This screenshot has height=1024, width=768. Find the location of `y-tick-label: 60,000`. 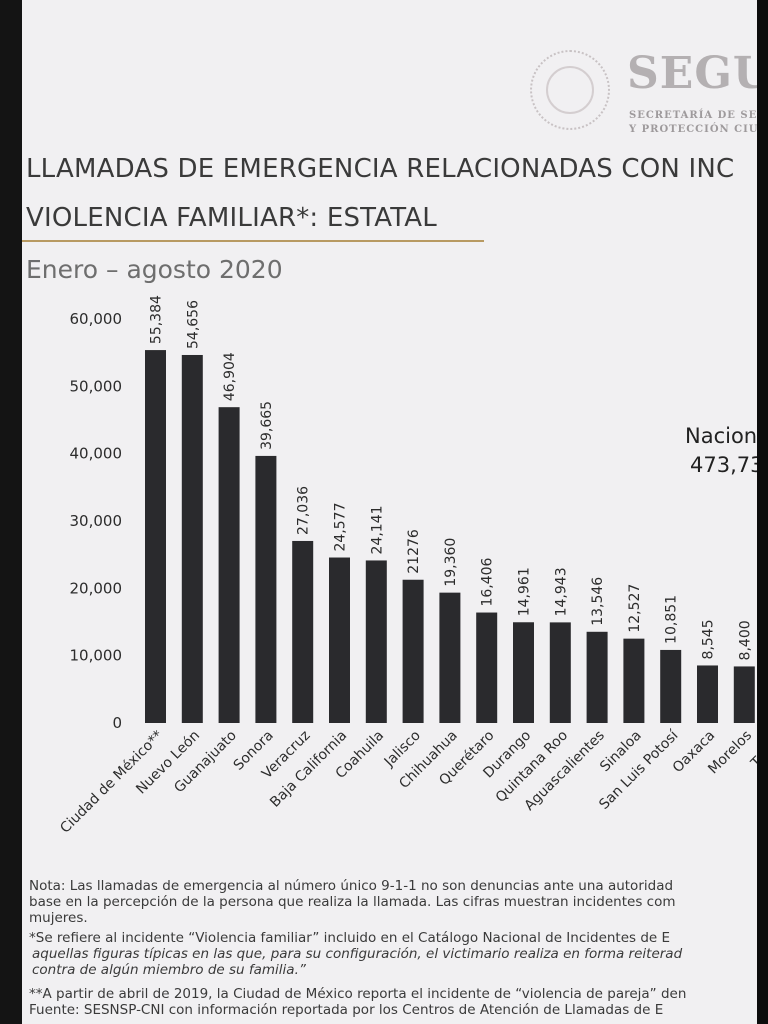

y-tick-label: 60,000 is located at coordinates (96, 319).